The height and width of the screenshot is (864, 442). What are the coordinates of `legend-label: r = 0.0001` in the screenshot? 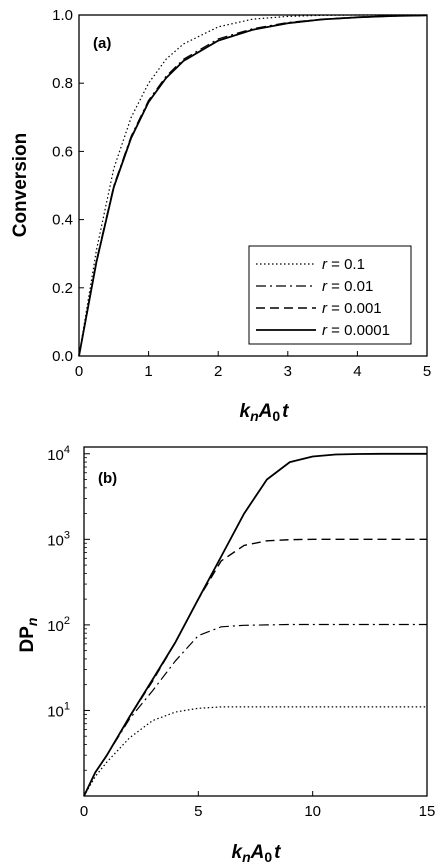 It's located at (356, 330).